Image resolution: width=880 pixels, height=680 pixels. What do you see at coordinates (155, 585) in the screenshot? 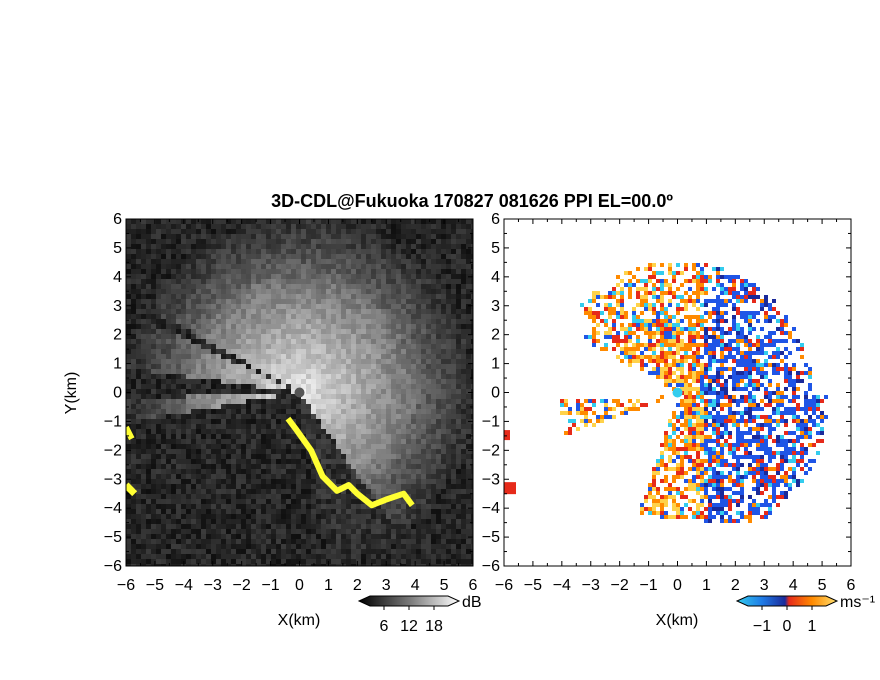
I see `snr-x-tick-label: −5` at bounding box center [155, 585].